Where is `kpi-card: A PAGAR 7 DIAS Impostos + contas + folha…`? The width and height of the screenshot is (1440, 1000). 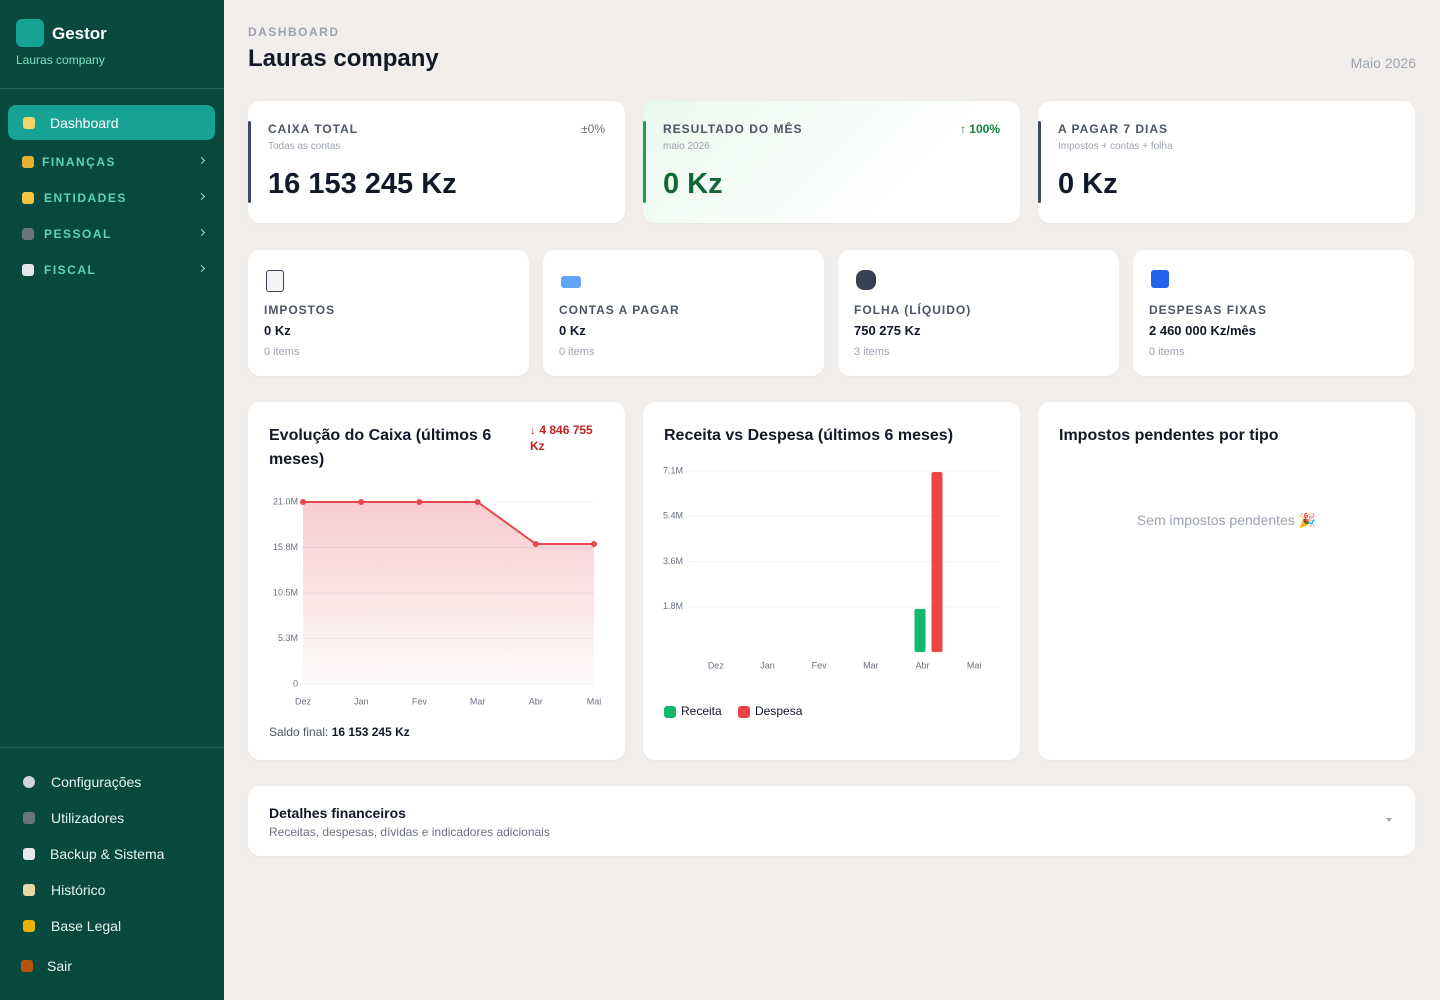
kpi-card: A PAGAR 7 DIAS Impostos + contas + folha… is located at coordinates (1226, 162).